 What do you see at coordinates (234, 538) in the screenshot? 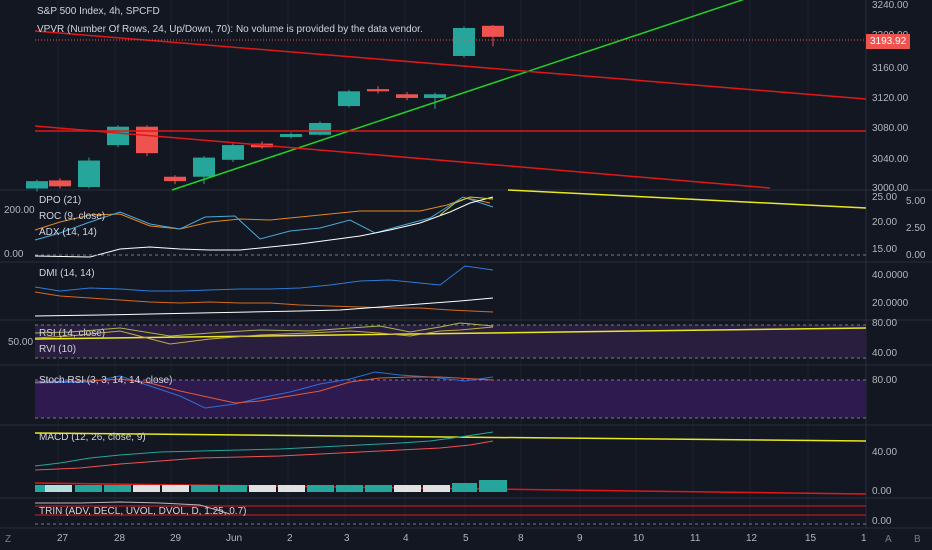
I see `time-tick: Jun` at bounding box center [234, 538].